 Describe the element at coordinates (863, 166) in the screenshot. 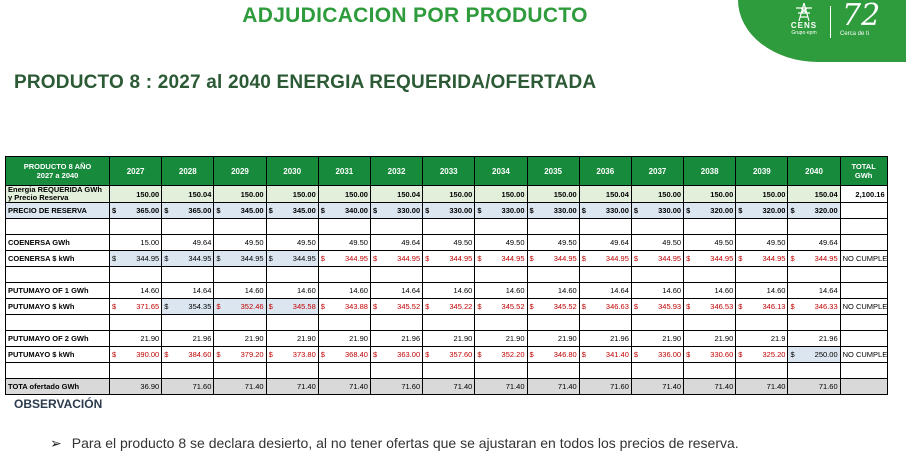

I see `header-total-line1: TOTAL` at that location.